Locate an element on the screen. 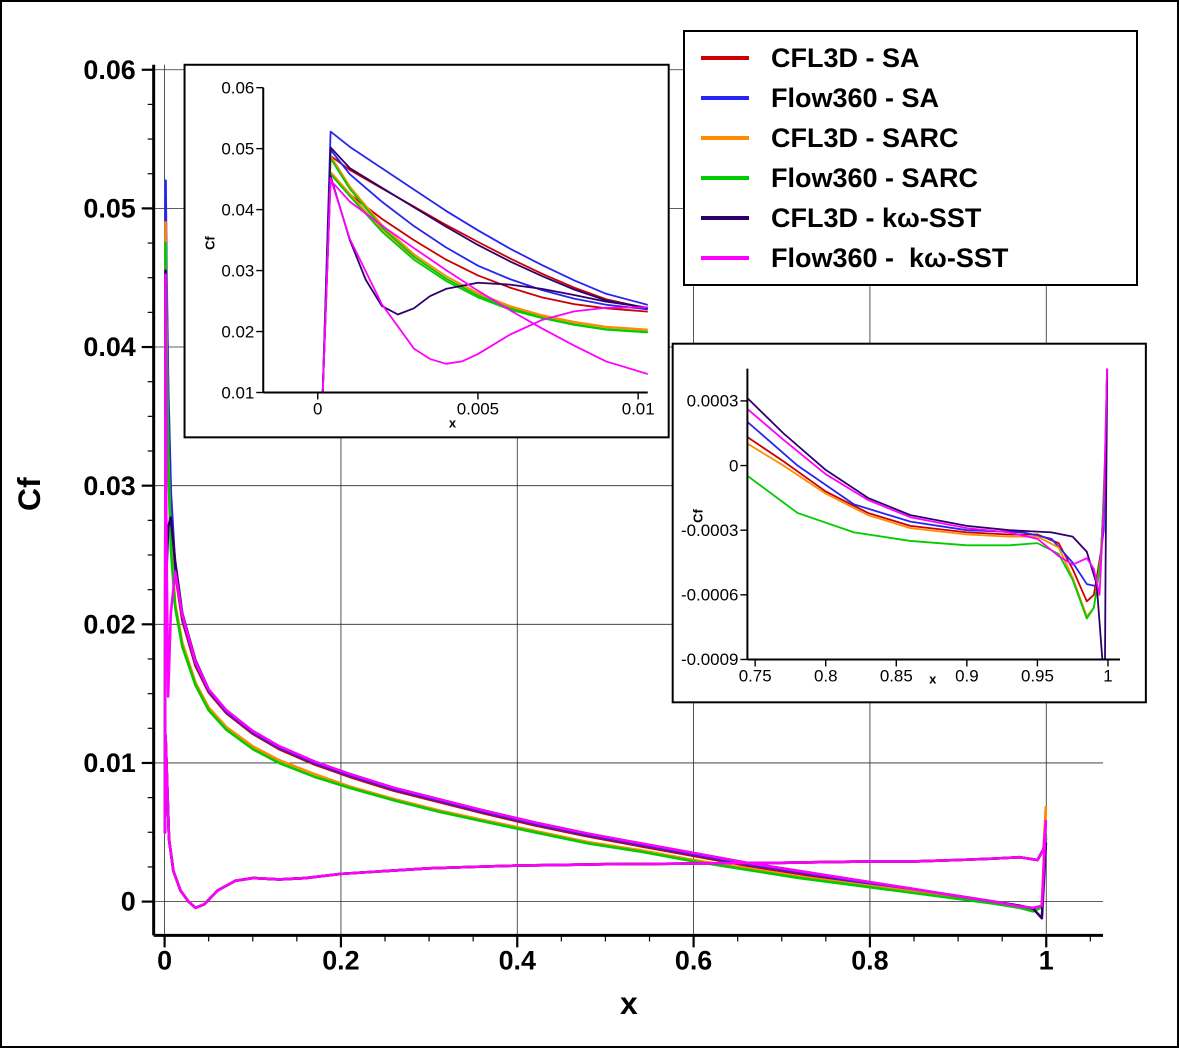  x-tick-label: 0.75 is located at coordinates (755, 675).